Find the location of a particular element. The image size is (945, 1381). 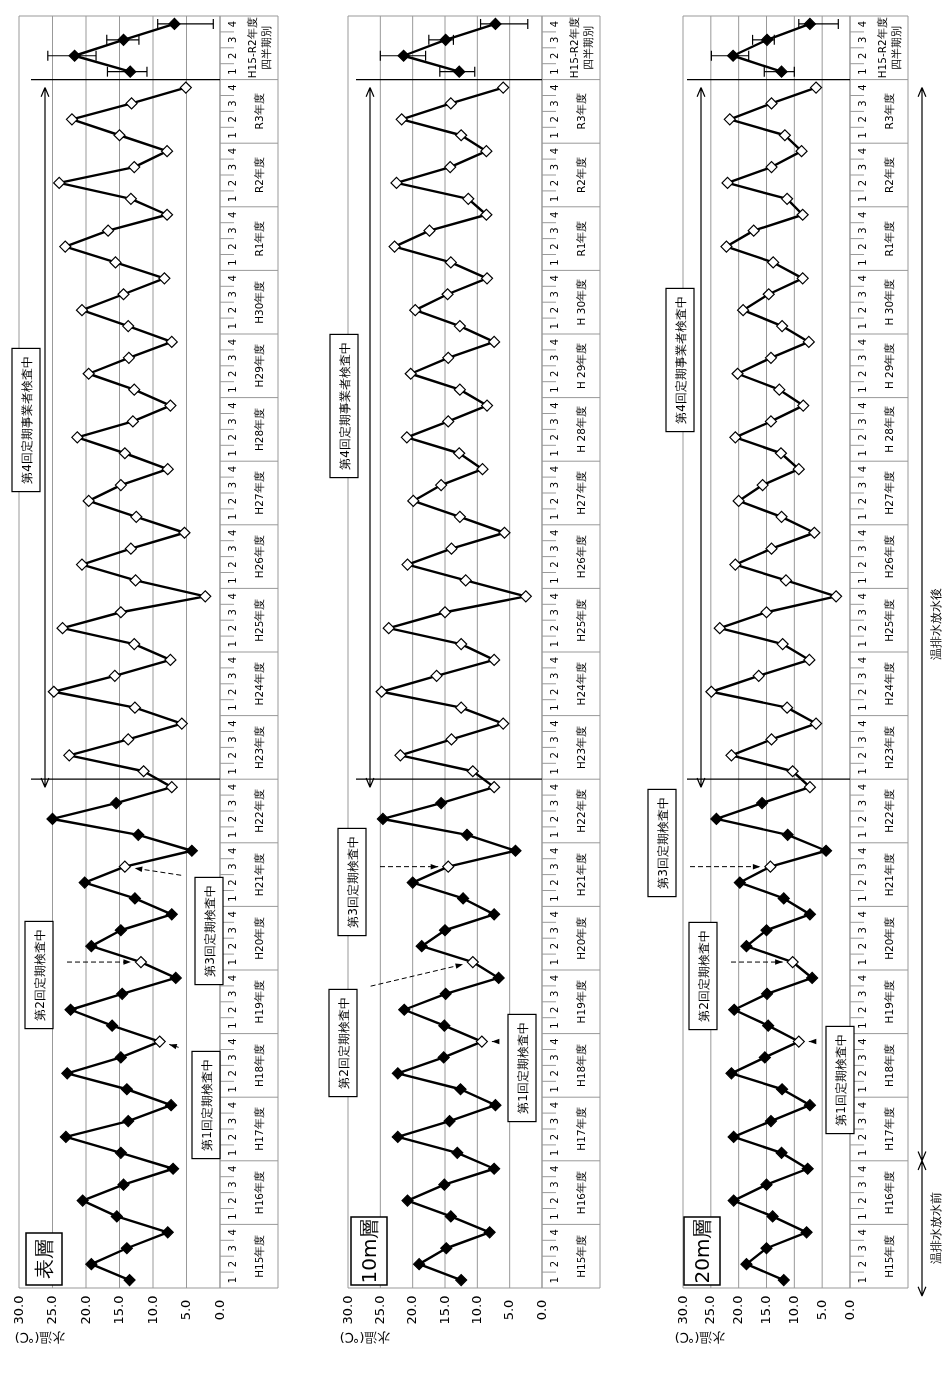

x-tick-label: 0.0 is located at coordinates (541, 1310).